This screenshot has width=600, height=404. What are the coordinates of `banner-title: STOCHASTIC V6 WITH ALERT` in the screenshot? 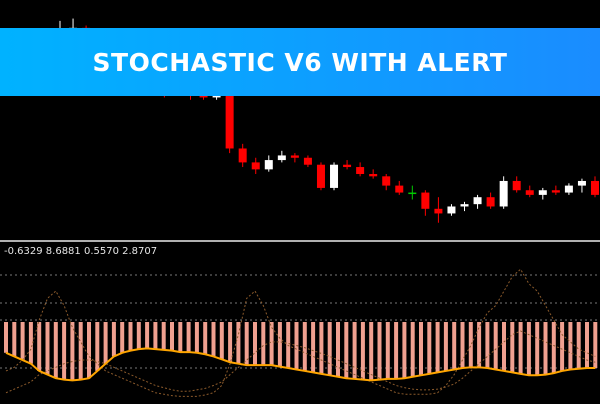 It's located at (300, 62).